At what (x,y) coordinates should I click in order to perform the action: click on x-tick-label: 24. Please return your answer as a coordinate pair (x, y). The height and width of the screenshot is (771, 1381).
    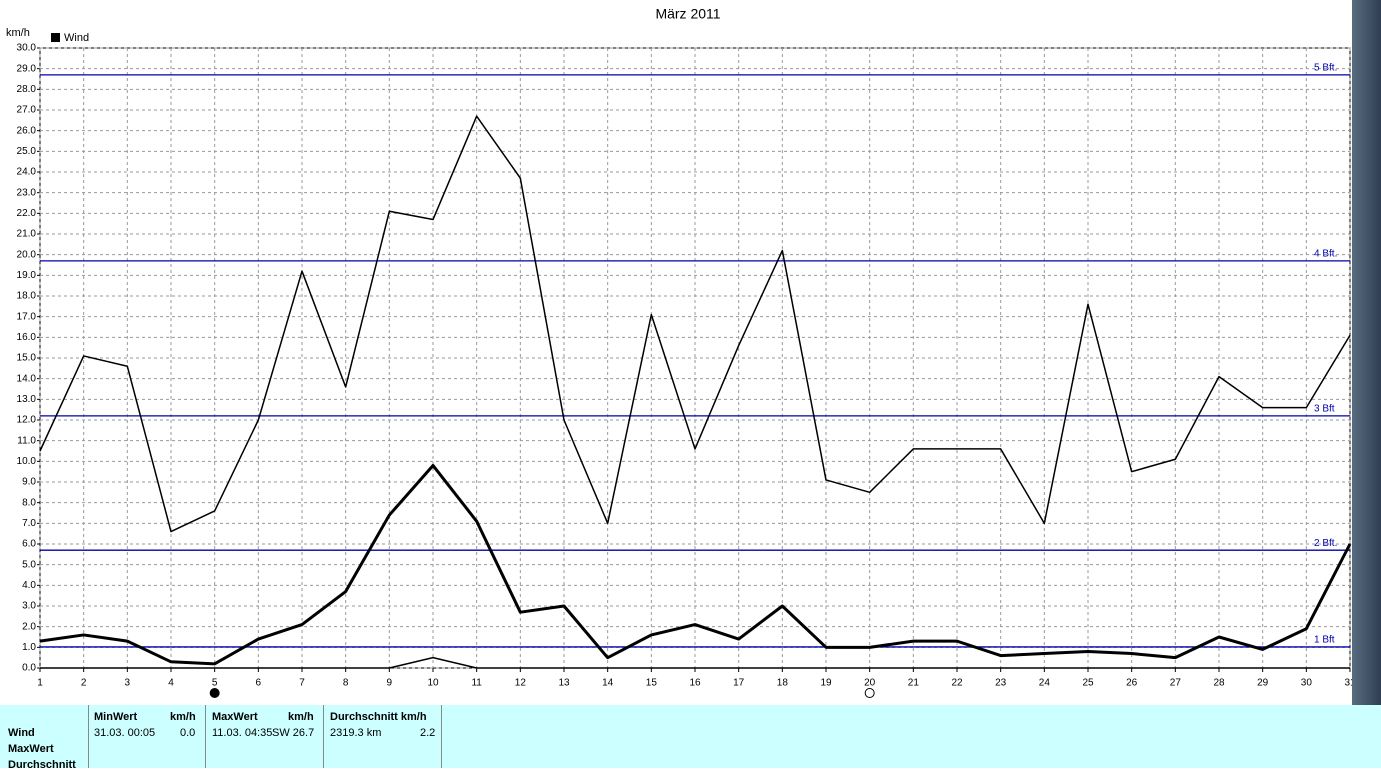
    Looking at the image, I should click on (1045, 683).